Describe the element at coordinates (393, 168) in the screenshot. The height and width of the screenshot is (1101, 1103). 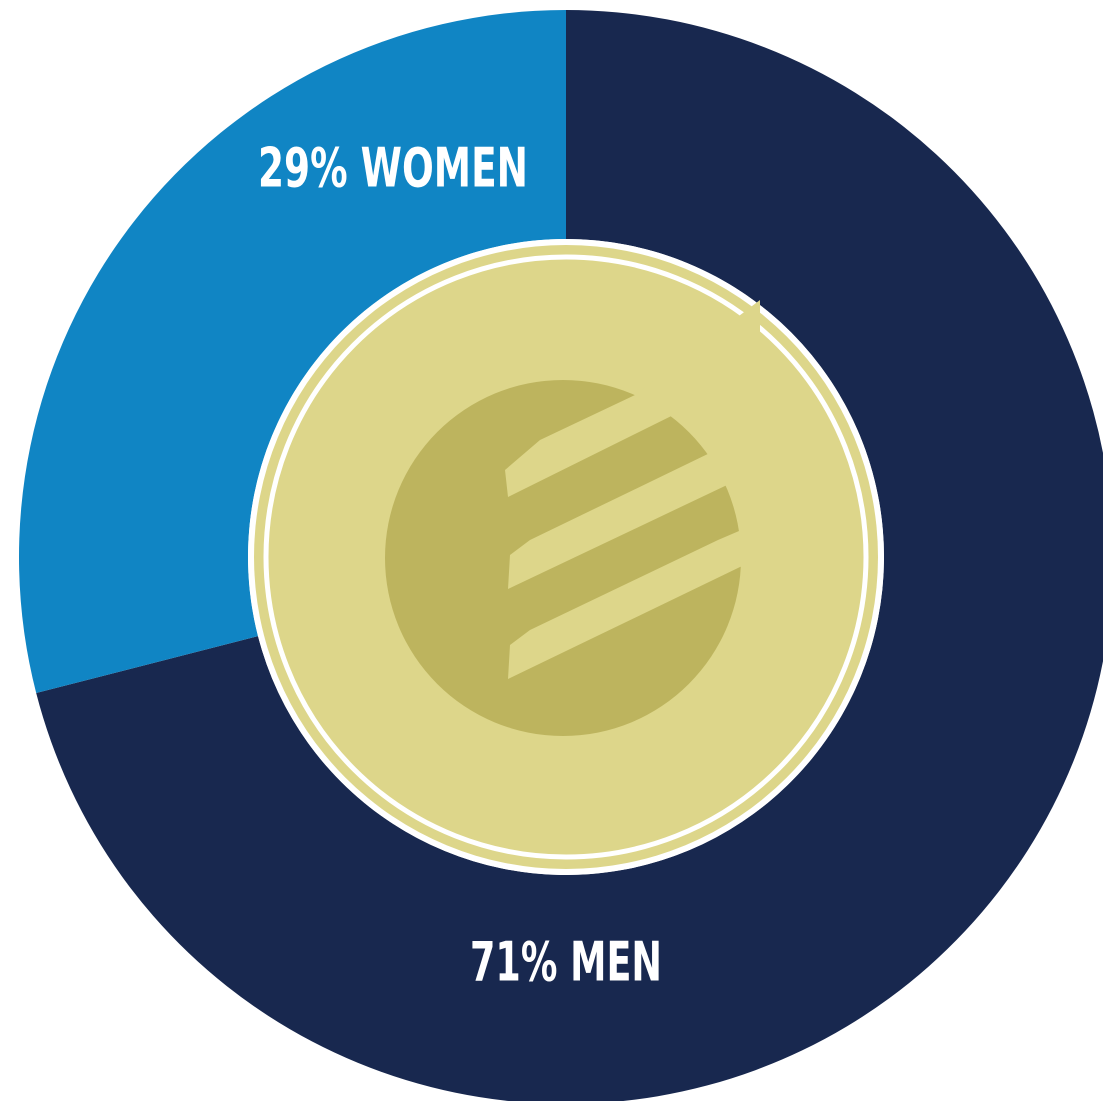
I see `slice-label: 29% WOMEN` at that location.